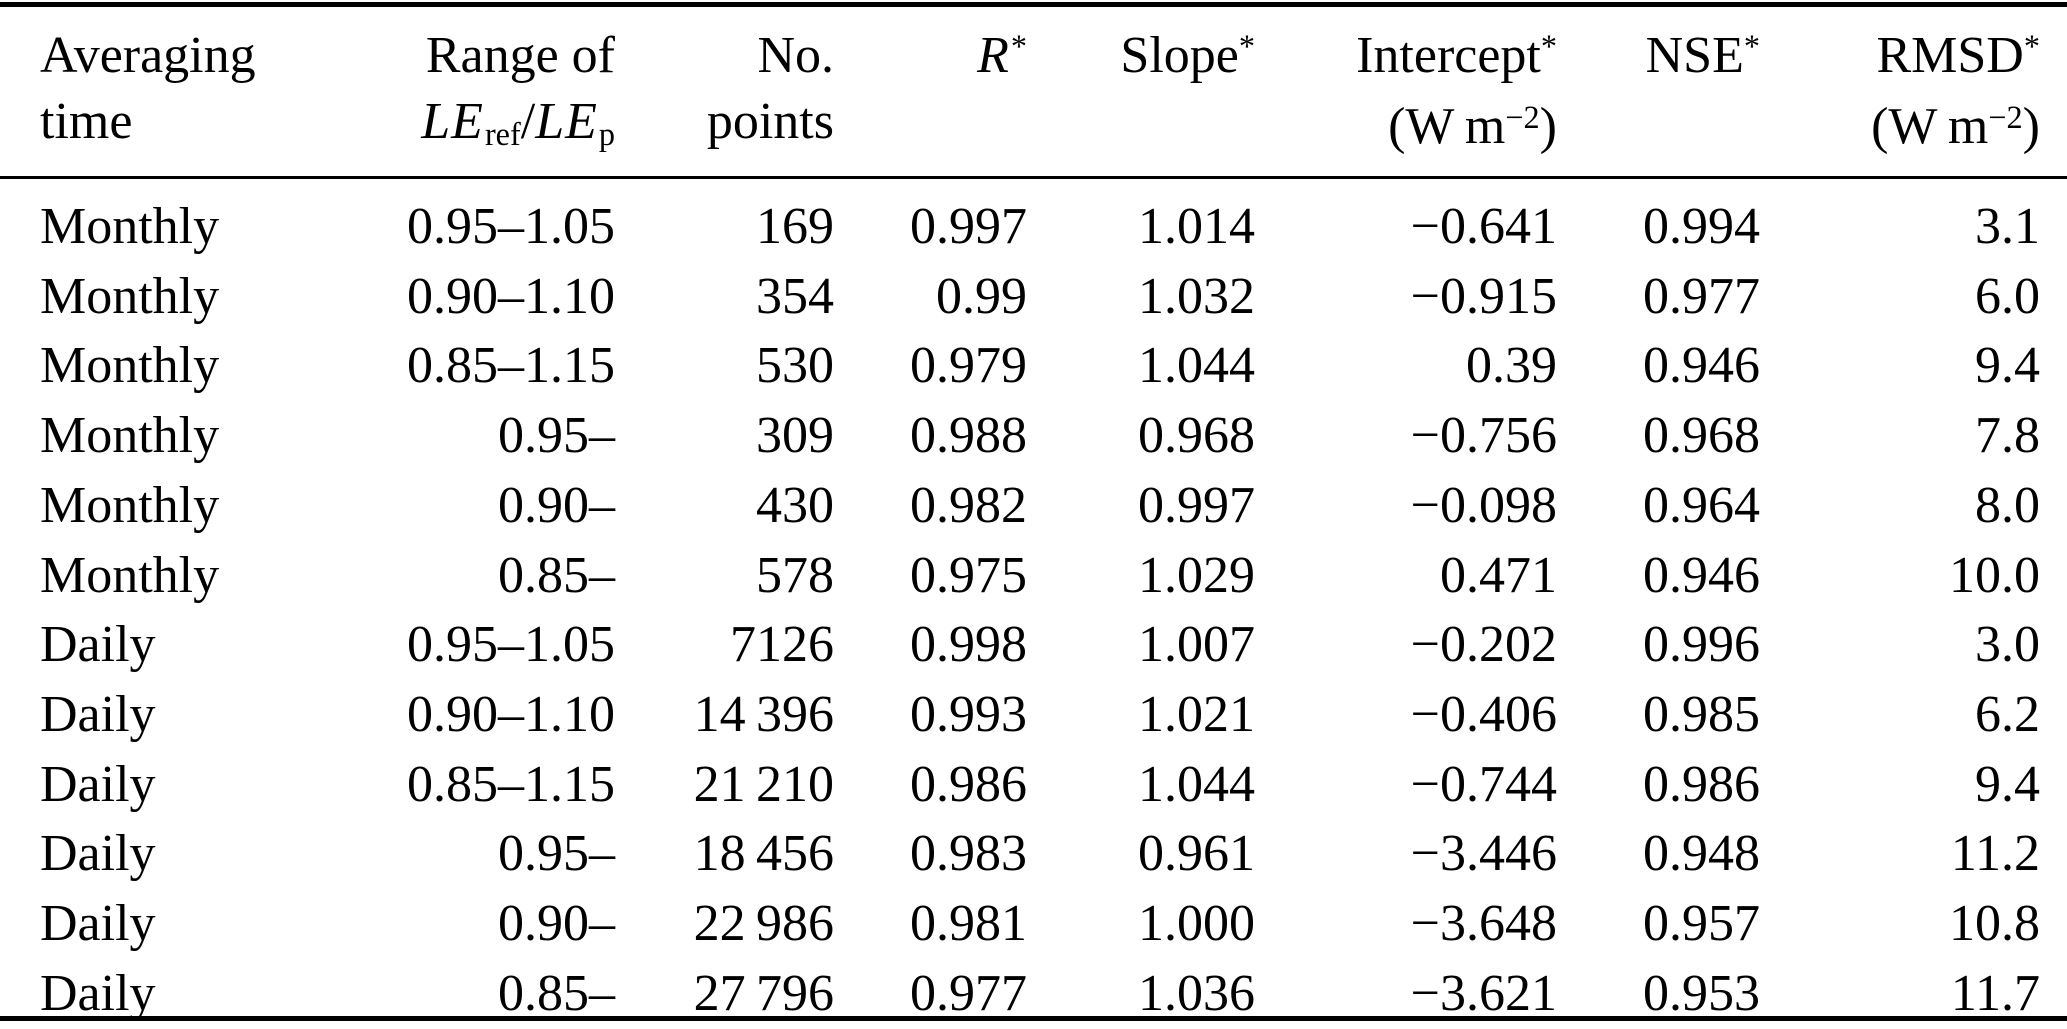  Describe the element at coordinates (1483, 226) in the screenshot. I see `cell-intercept: −0.641` at that location.